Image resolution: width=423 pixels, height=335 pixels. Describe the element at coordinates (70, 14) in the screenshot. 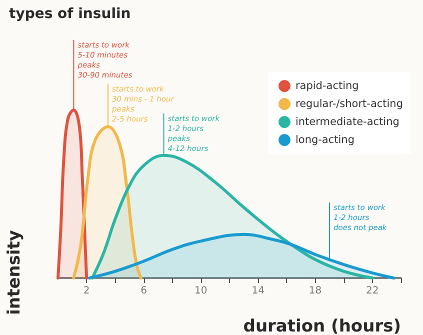

I see `chart-title: types of insulin` at that location.